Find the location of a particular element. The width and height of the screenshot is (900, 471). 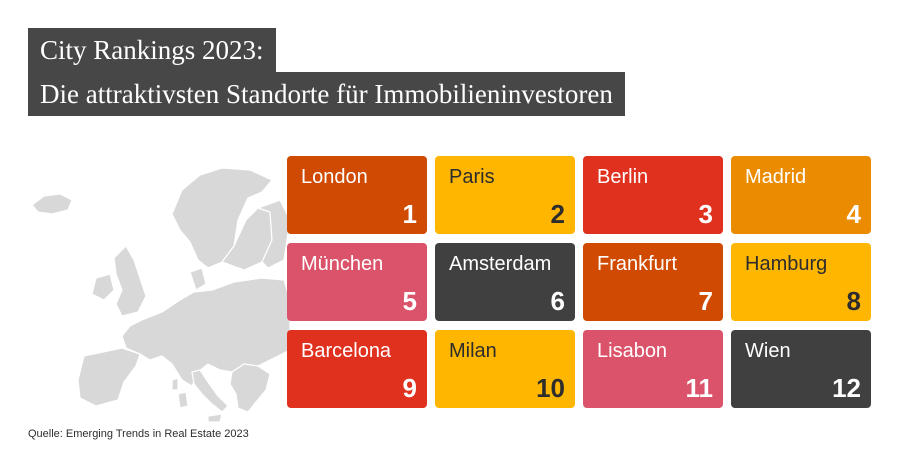

title-line-1: City Rankings 2023: is located at coordinates (152, 50).